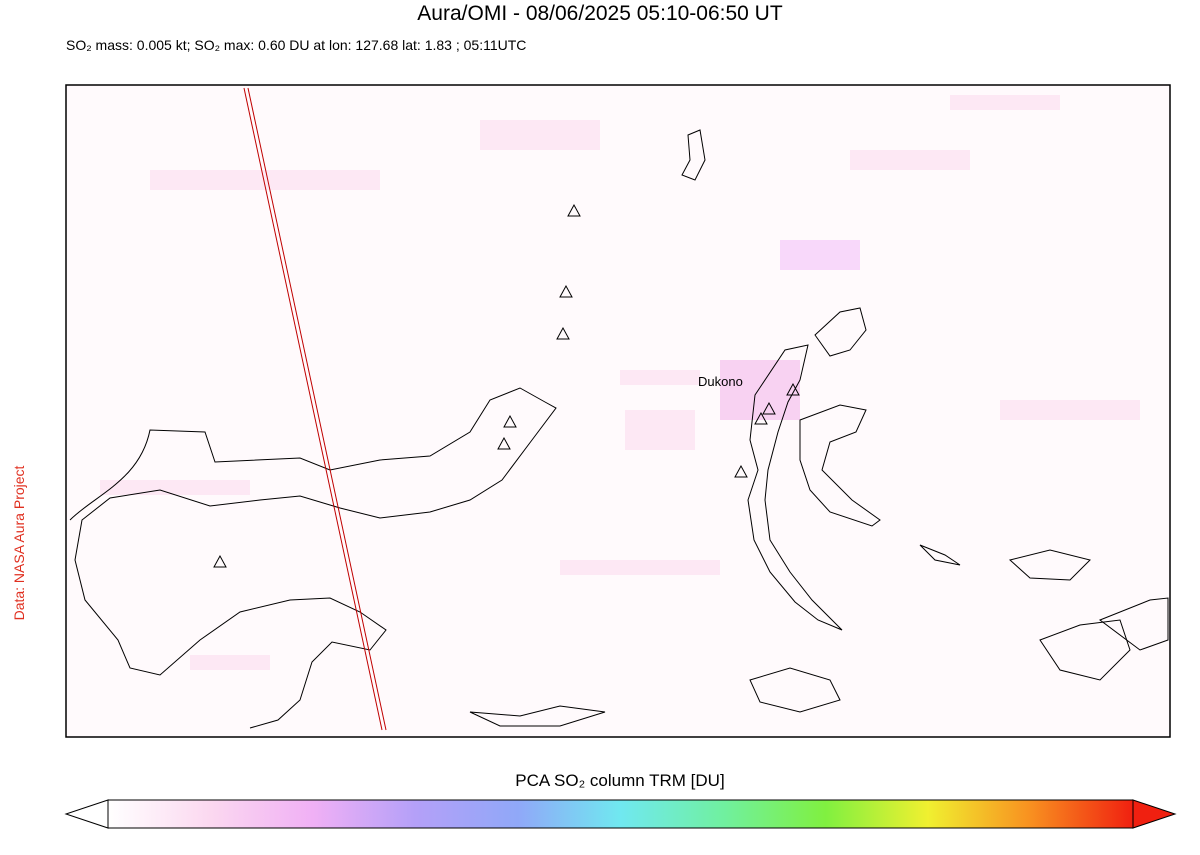 This screenshot has width=1200, height=855. What do you see at coordinates (720, 381) in the screenshot?
I see `volcano-label: Dukono` at bounding box center [720, 381].